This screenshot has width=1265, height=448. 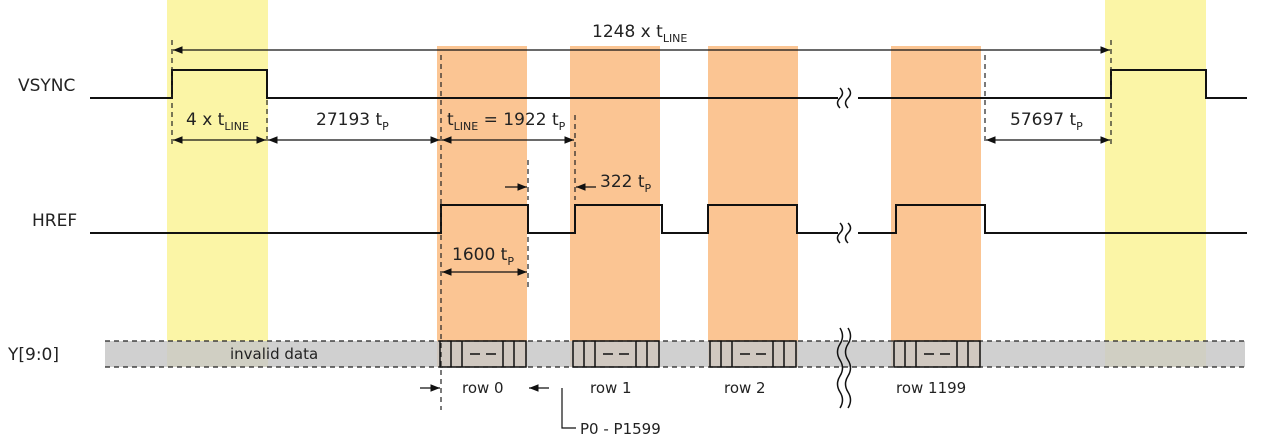 What do you see at coordinates (54, 221) in the screenshot?
I see `href-label: HREF` at bounding box center [54, 221].